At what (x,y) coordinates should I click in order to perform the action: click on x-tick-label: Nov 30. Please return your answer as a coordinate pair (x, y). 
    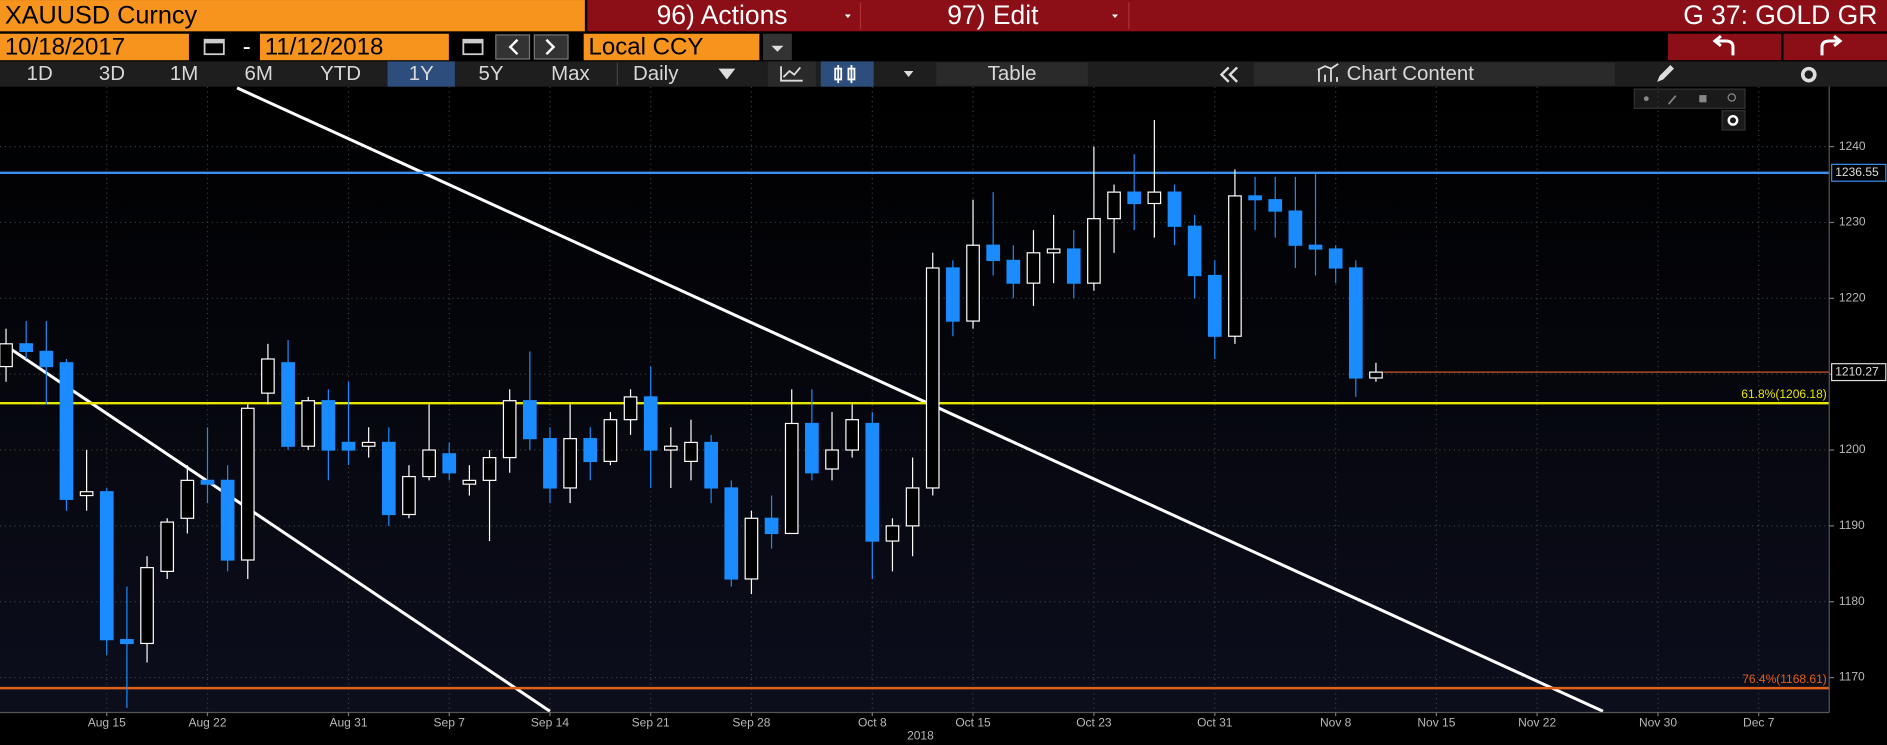
    Looking at the image, I should click on (1658, 722).